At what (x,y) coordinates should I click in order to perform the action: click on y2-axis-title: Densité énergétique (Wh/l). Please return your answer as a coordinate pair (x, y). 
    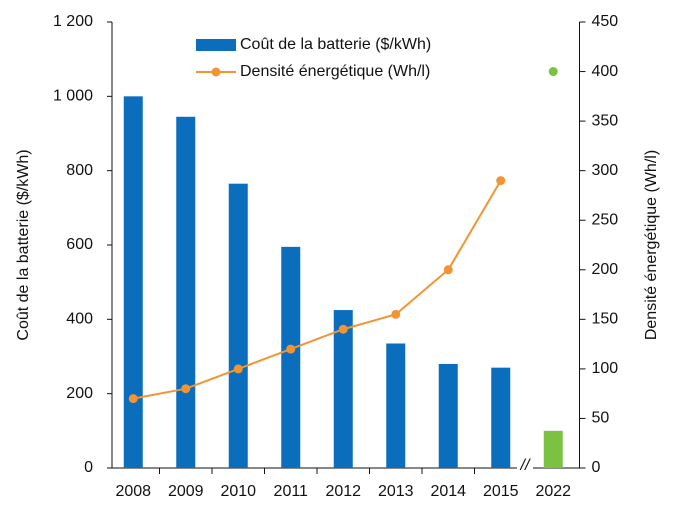
    Looking at the image, I should click on (651, 245).